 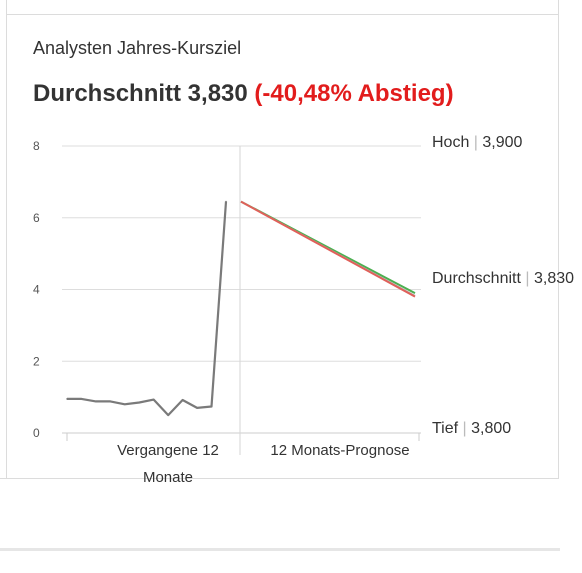 I want to click on forecast-low-line, so click(x=328, y=249).